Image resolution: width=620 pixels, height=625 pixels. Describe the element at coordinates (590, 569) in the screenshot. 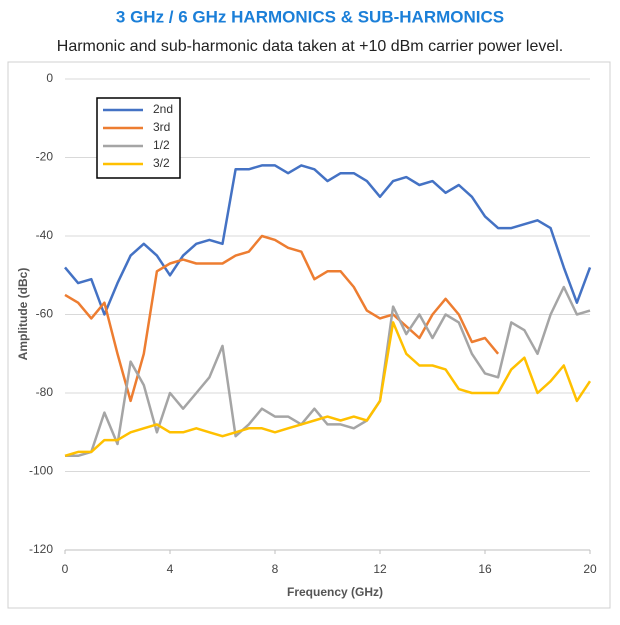

I see `x-tick-label: 20` at that location.